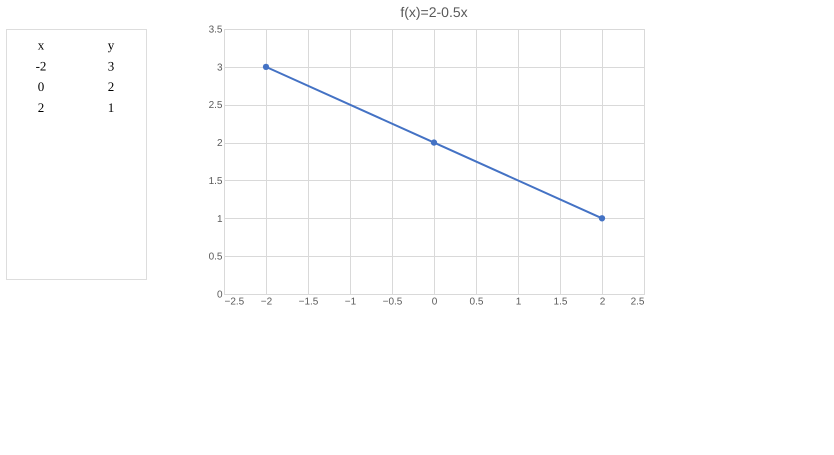  Describe the element at coordinates (215, 106) in the screenshot. I see `y-tick-label: 2.5` at that location.